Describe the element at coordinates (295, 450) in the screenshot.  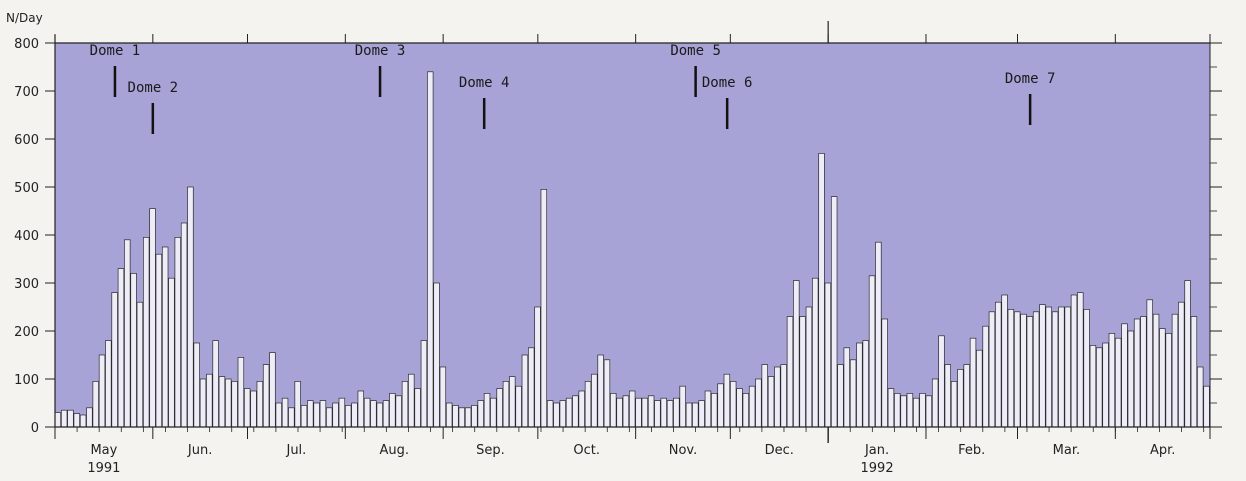
I see `x-month-label: Jul.` at that location.